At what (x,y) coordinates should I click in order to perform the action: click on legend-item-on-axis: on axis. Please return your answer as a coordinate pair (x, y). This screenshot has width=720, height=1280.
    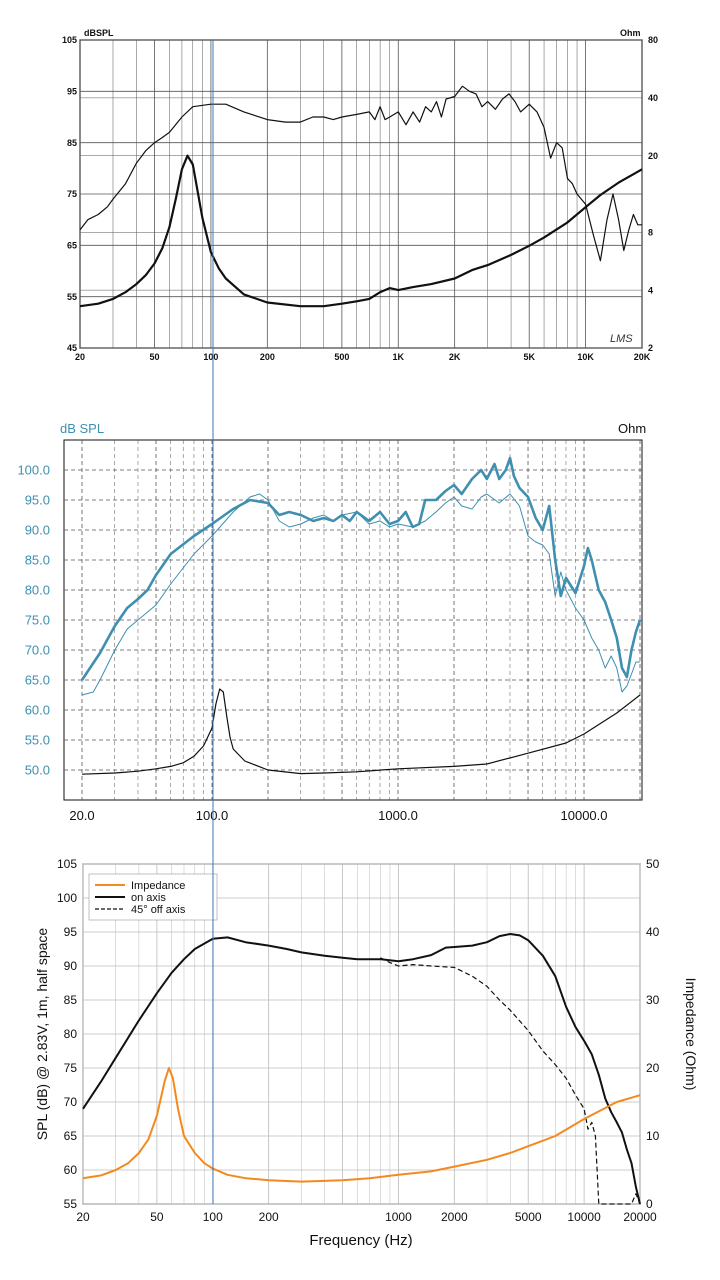
    Looking at the image, I should click on (148, 898).